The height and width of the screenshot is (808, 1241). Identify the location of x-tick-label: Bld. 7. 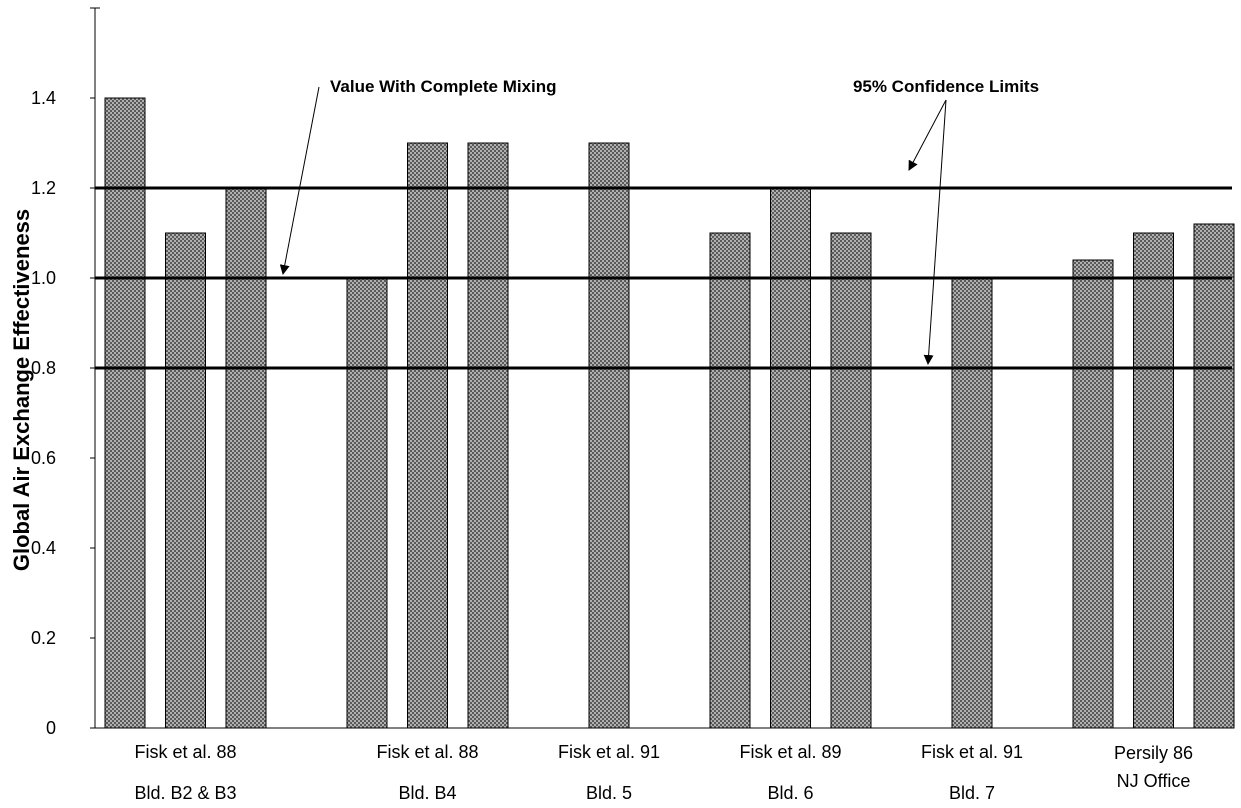
(972, 793).